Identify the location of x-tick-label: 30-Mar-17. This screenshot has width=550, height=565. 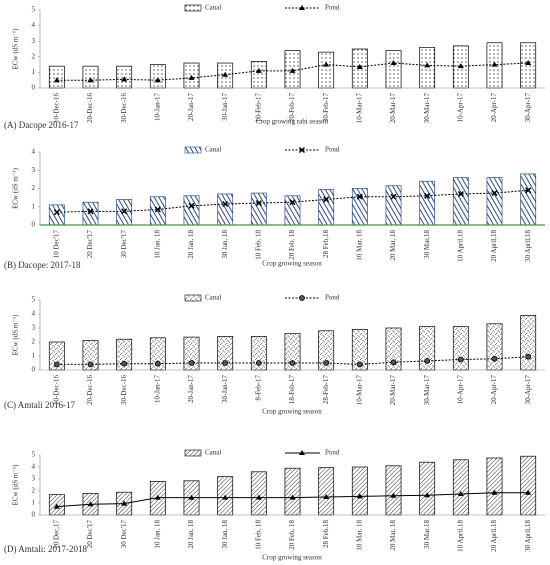
(427, 390).